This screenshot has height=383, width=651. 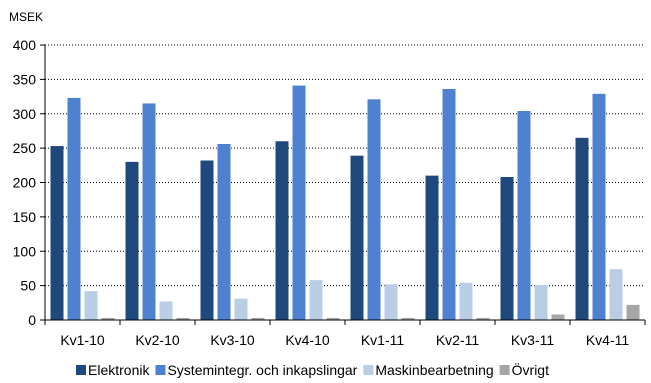 I want to click on unit-label: MSEK, so click(x=26, y=17).